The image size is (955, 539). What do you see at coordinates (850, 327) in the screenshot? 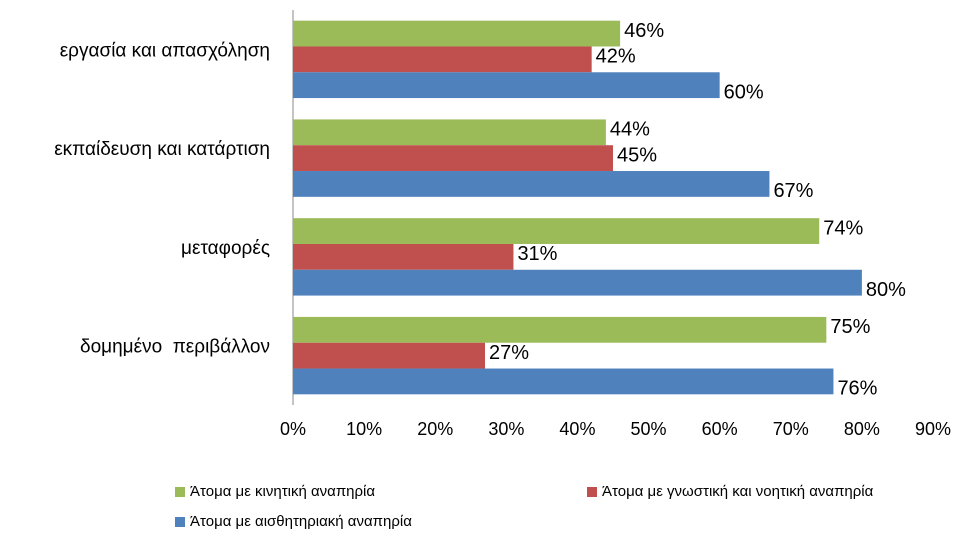
I see `value-label: 75%` at bounding box center [850, 327].